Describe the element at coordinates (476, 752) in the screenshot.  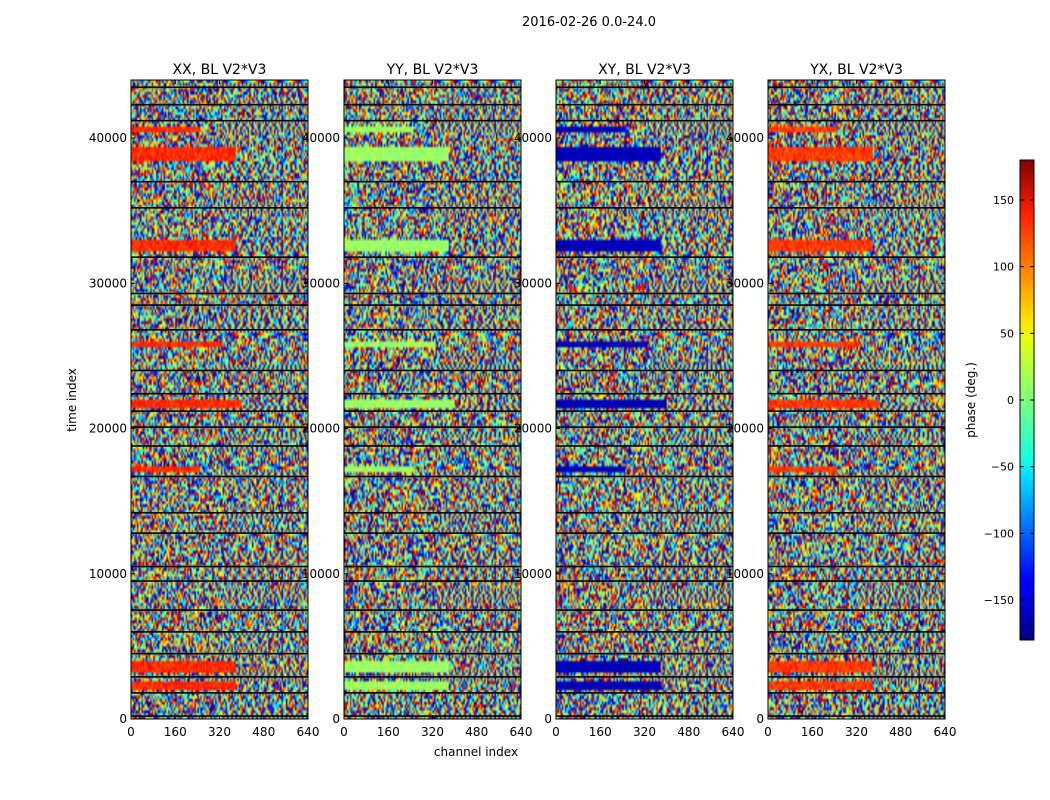
I see `x-axis-label: channel index` at that location.